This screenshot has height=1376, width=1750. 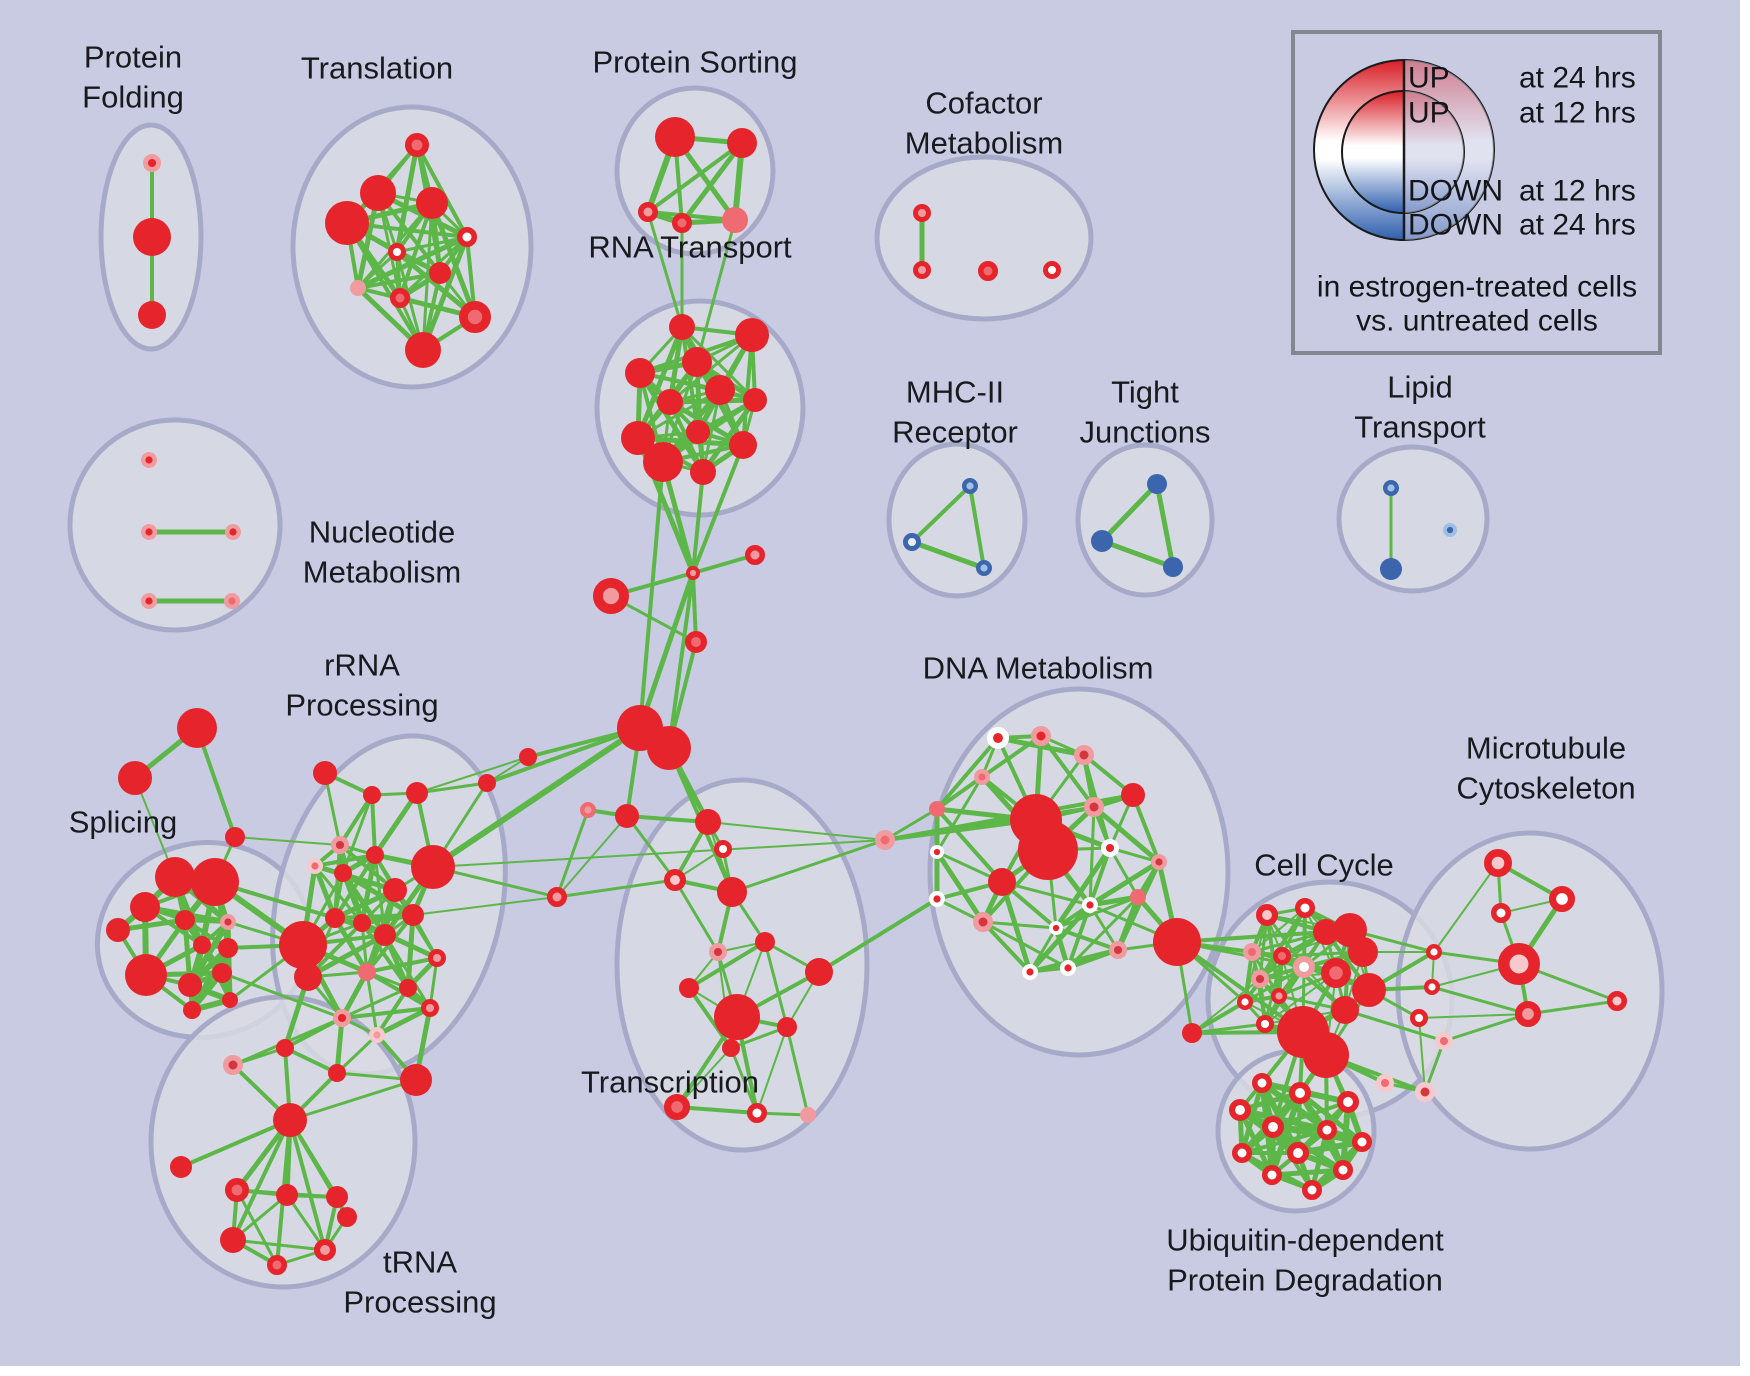 I want to click on edge-protein-sorting, so click(x=695, y=177).